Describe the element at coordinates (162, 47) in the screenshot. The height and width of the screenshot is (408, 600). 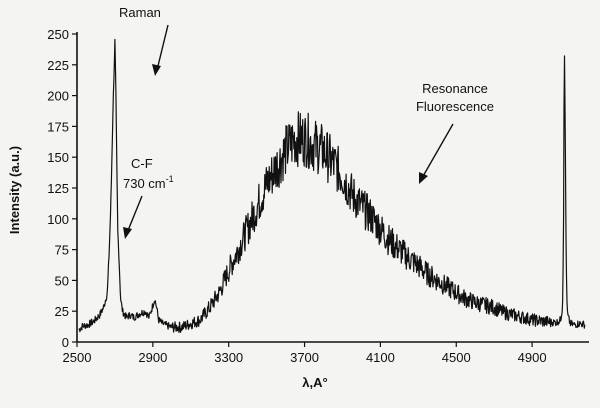
I see `raman-arrow` at that location.